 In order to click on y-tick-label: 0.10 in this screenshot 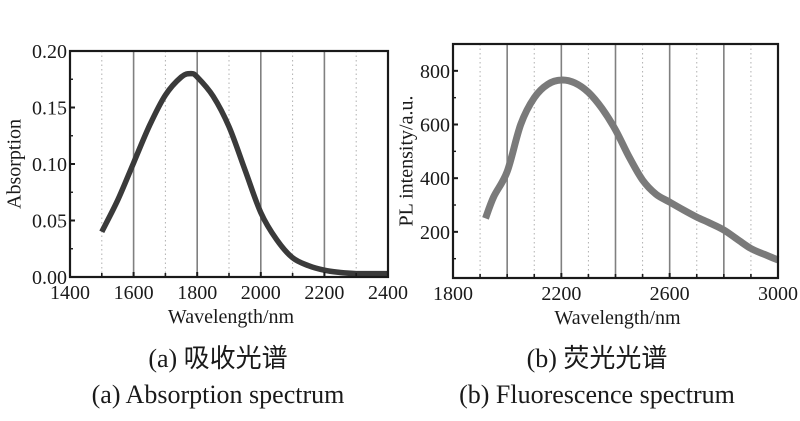, I will do `click(49, 165)`.